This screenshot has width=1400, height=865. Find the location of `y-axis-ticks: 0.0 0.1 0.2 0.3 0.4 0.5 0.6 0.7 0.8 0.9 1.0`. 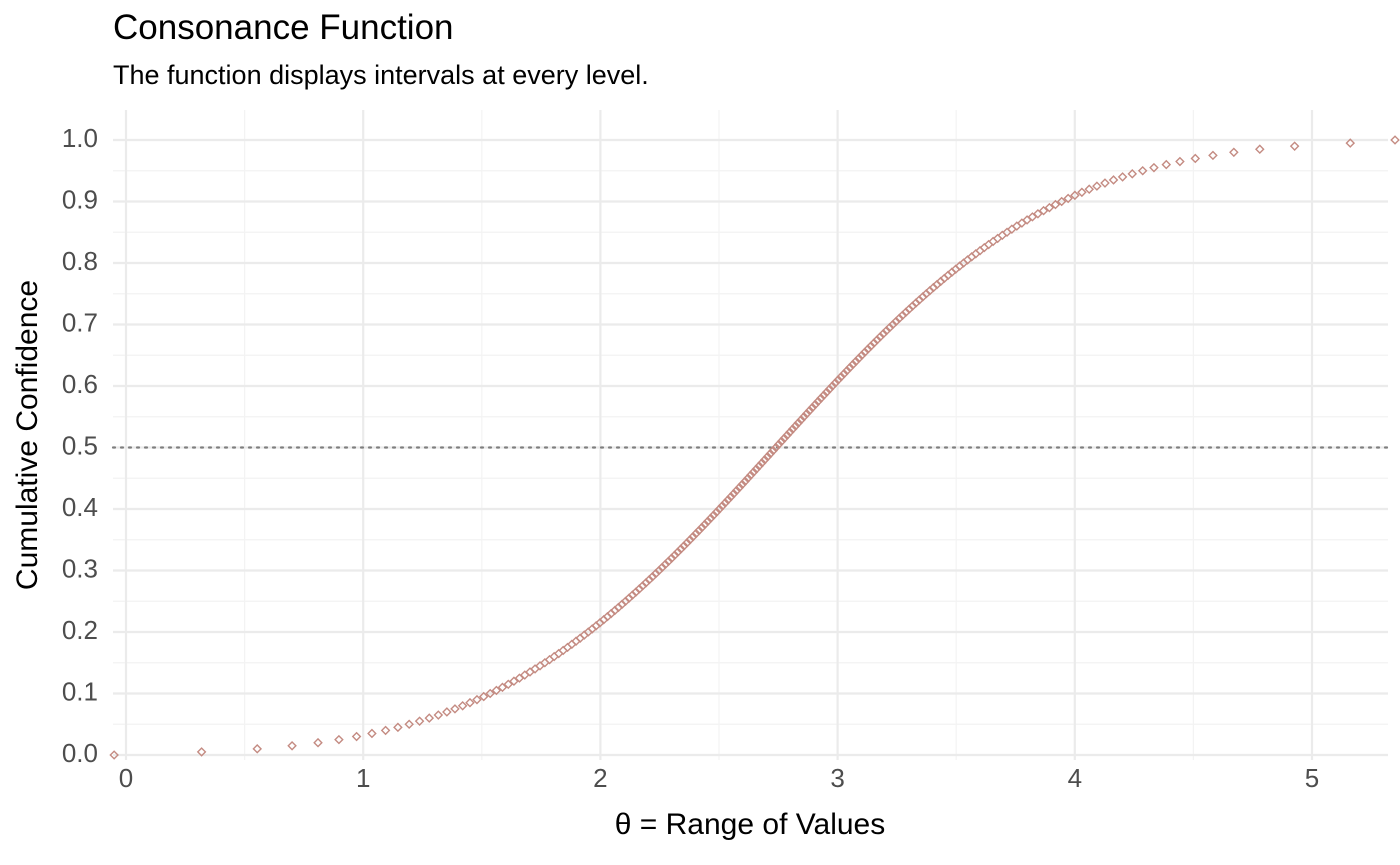

y-axis-ticks: 0.0 0.1 0.2 0.3 0.4 0.5 0.6 0.7 0.8 0.9 1.0 is located at coordinates (80, 445).